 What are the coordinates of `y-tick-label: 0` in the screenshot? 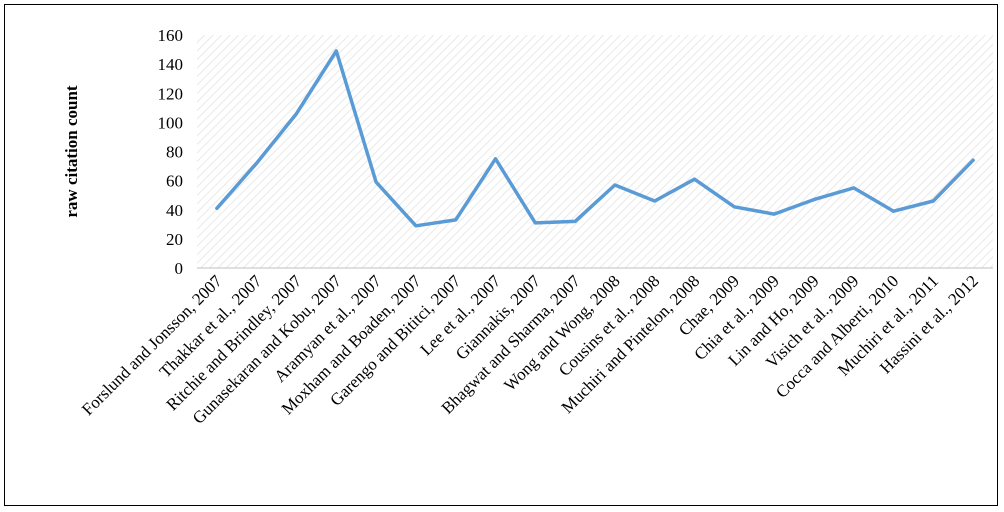 It's located at (179, 268).